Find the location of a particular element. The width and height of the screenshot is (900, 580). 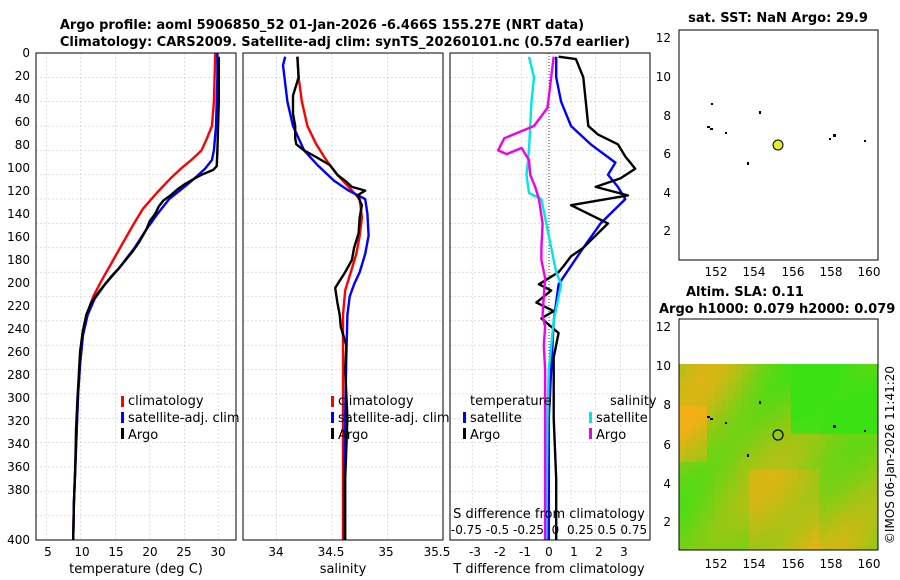

temperature-lines is located at coordinates (146, 296).